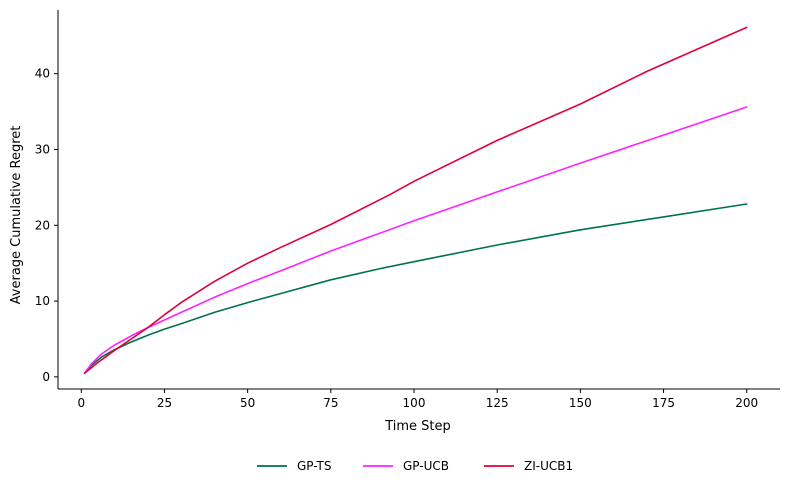 The height and width of the screenshot is (489, 790). I want to click on legend-label: ZI-UCB1, so click(548, 466).